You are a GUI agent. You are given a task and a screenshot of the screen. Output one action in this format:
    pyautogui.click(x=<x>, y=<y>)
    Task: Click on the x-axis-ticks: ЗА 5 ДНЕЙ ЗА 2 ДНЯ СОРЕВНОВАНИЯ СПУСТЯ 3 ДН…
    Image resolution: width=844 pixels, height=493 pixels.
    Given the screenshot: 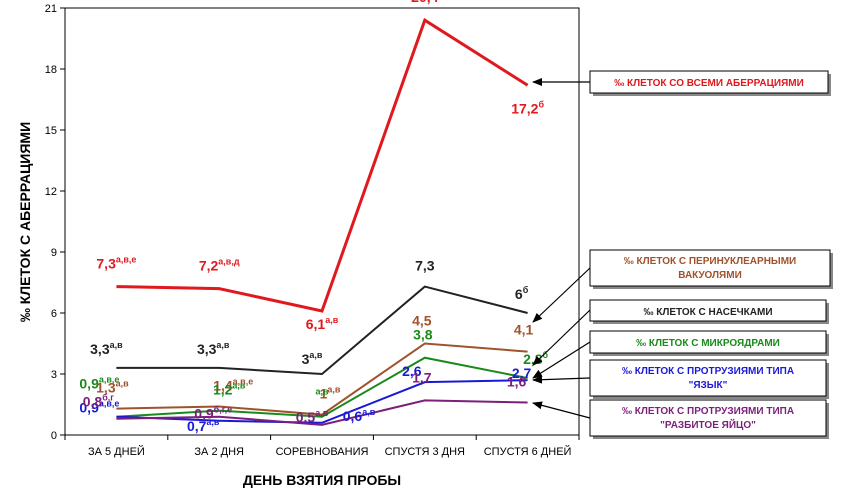 What is the action you would take?
    pyautogui.click(x=322, y=446)
    